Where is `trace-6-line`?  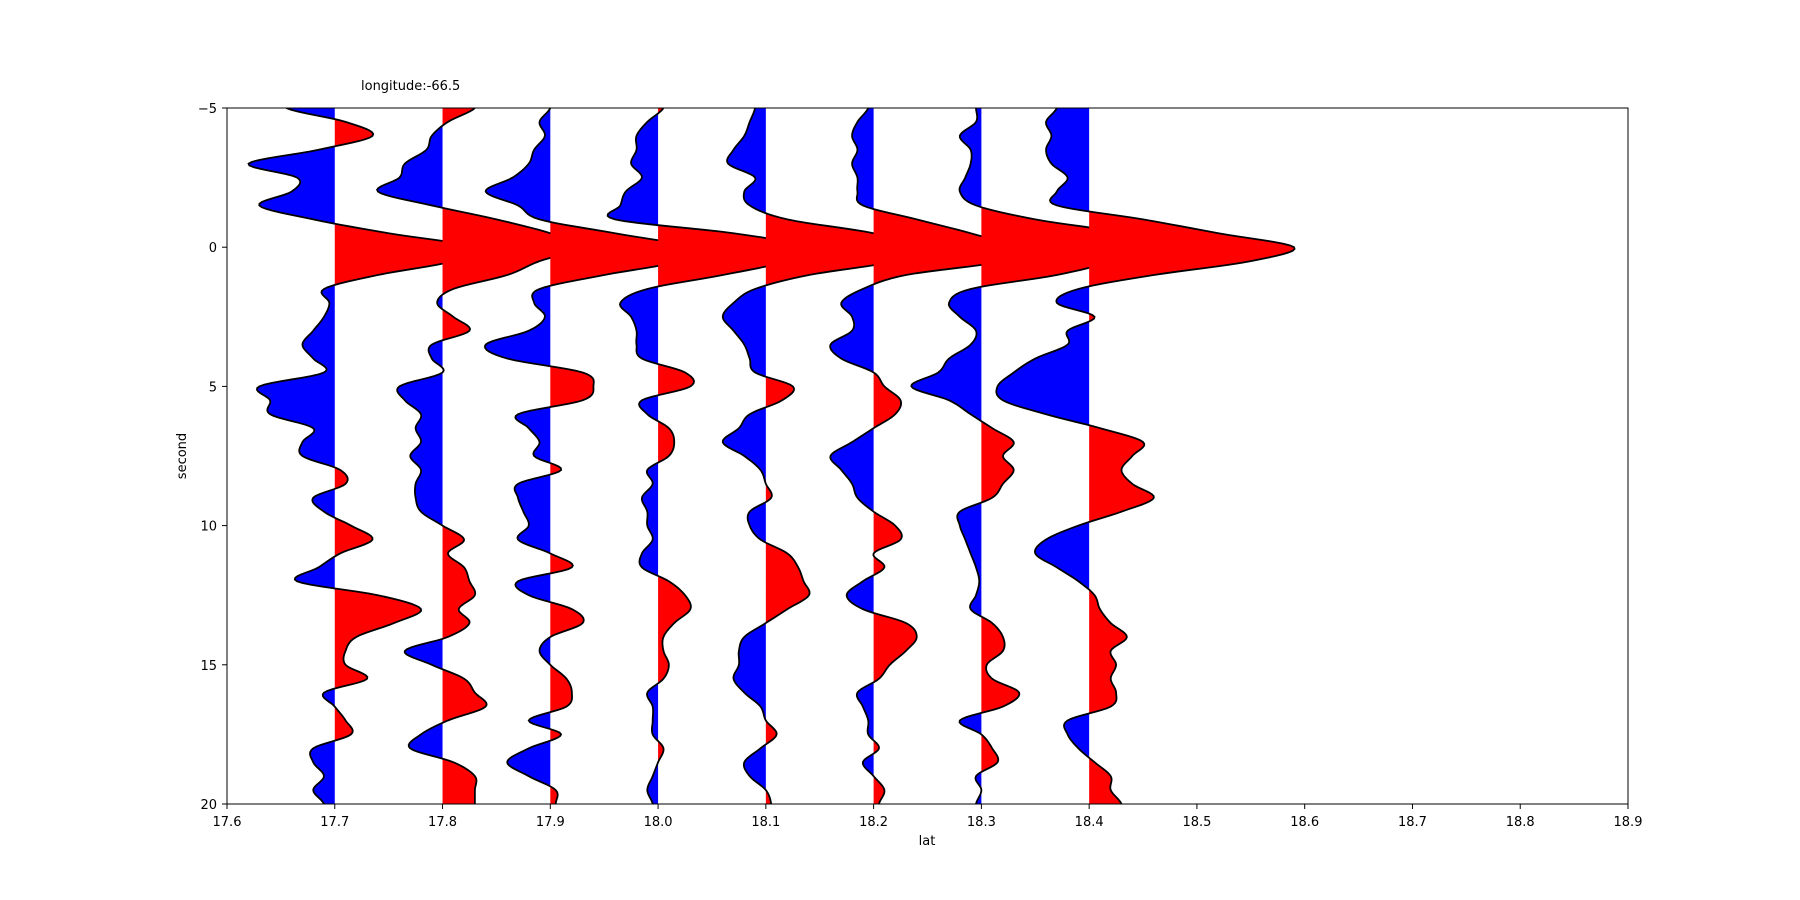 trace-6-line is located at coordinates (1022, 456).